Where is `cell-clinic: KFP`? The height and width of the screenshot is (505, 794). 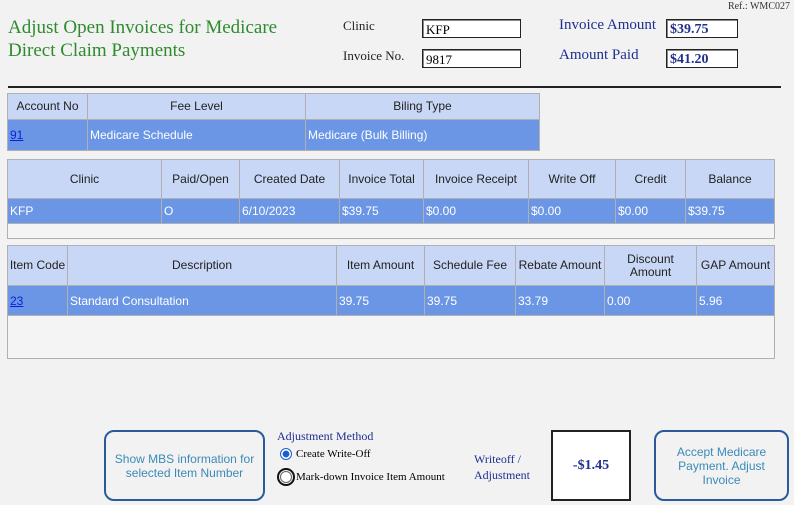
cell-clinic: KFP is located at coordinates (84, 211).